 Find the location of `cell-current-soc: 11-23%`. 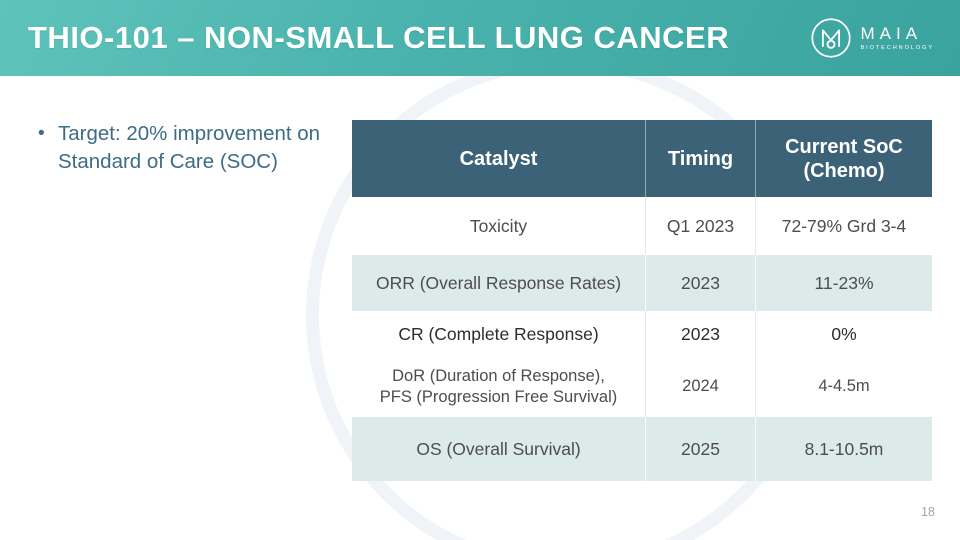

cell-current-soc: 11-23% is located at coordinates (843, 283).